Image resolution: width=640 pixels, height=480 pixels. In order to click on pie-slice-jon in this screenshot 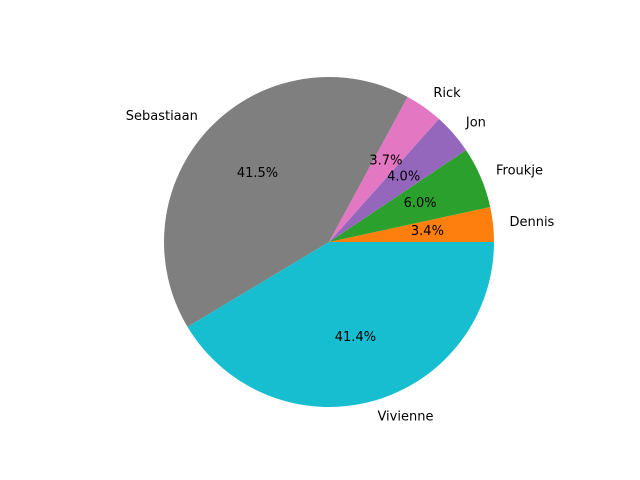, I will do `click(398, 180)`.